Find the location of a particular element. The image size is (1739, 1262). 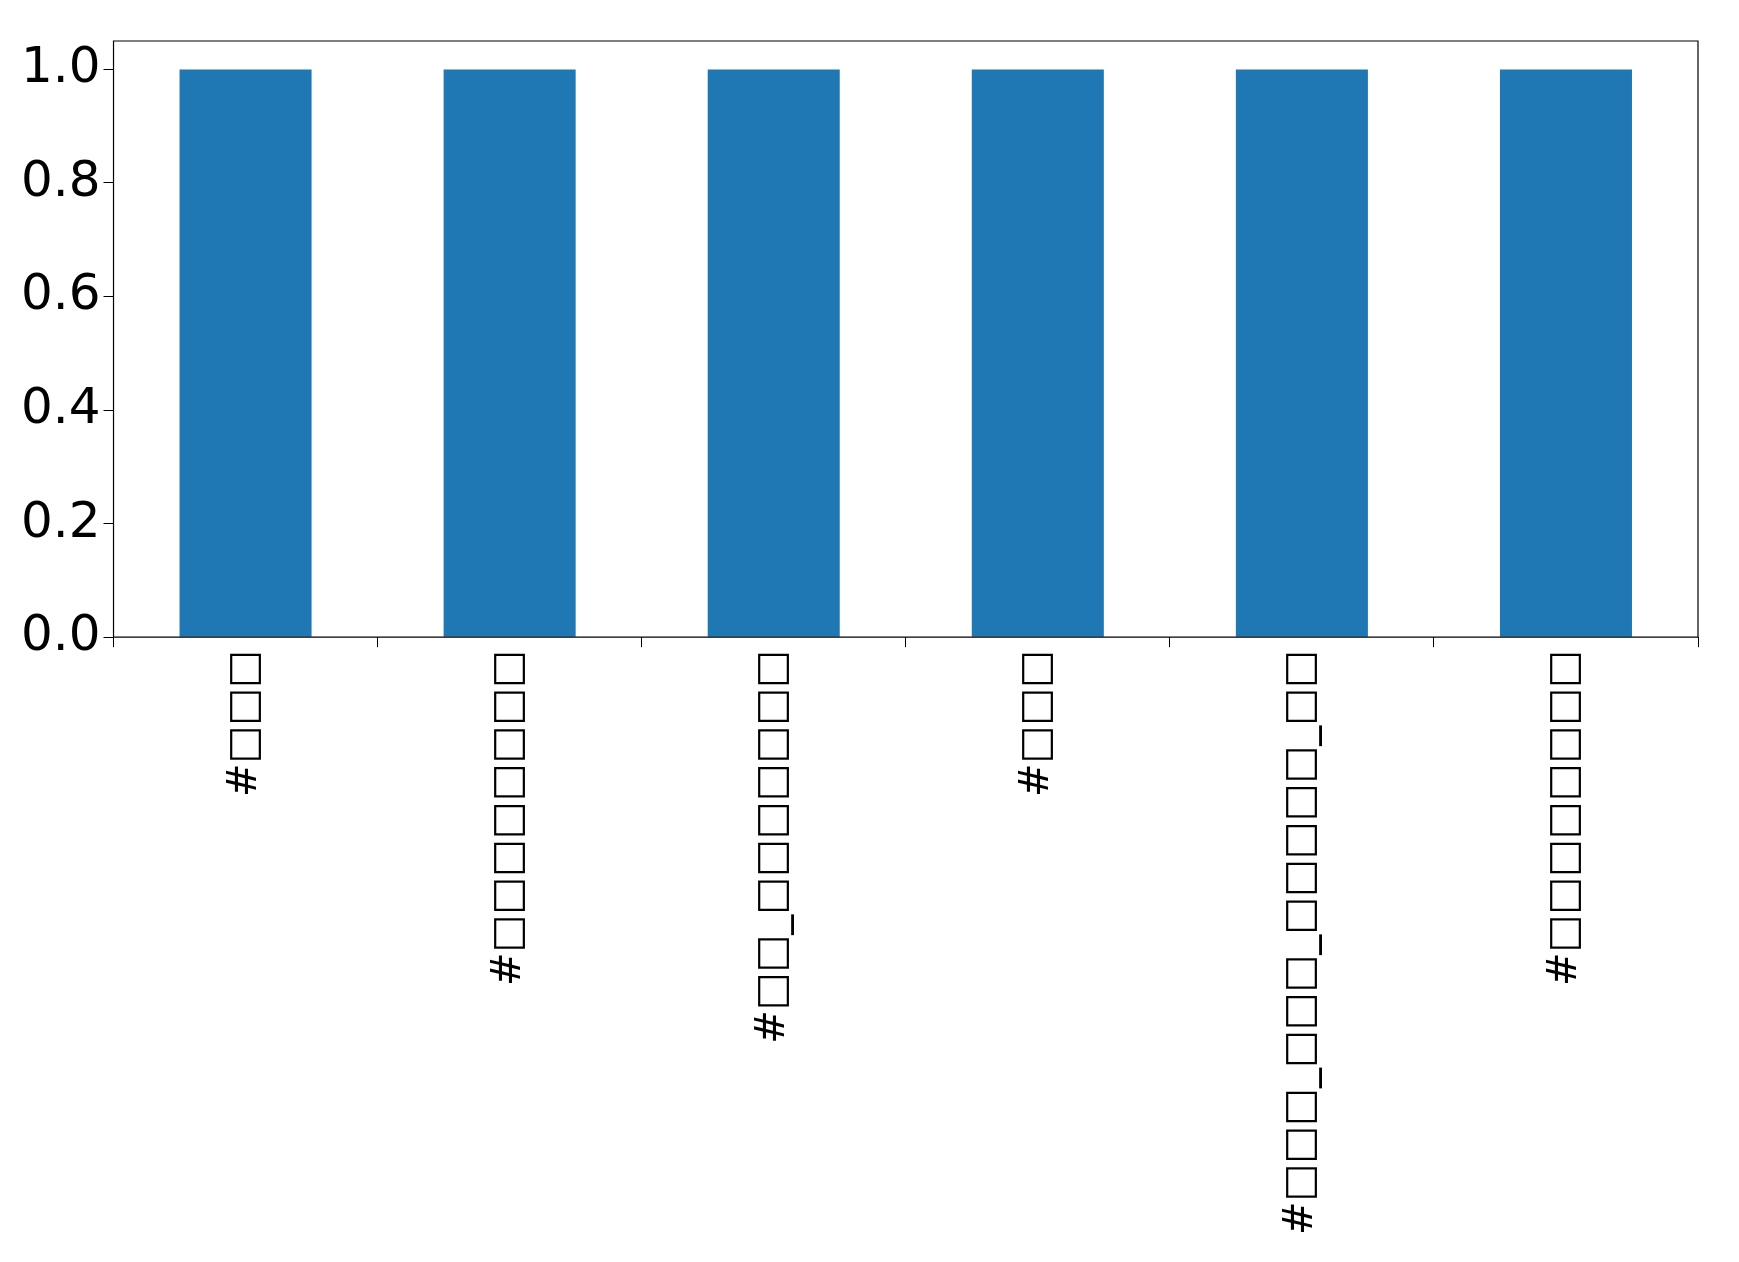

y-tick-label: 0.4 is located at coordinates (60, 406).